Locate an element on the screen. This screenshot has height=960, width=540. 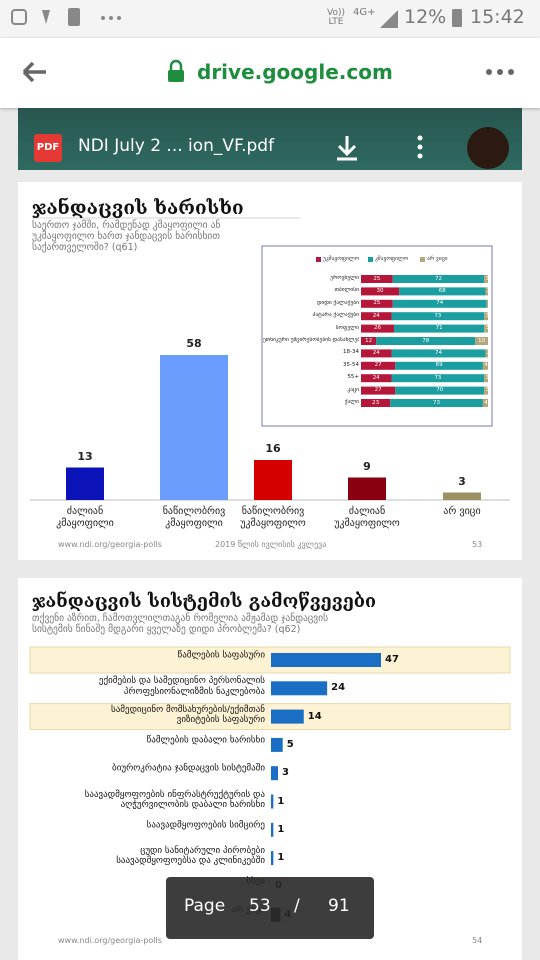
category-label: ძალიან უკმაყოფილო is located at coordinates (367, 517).